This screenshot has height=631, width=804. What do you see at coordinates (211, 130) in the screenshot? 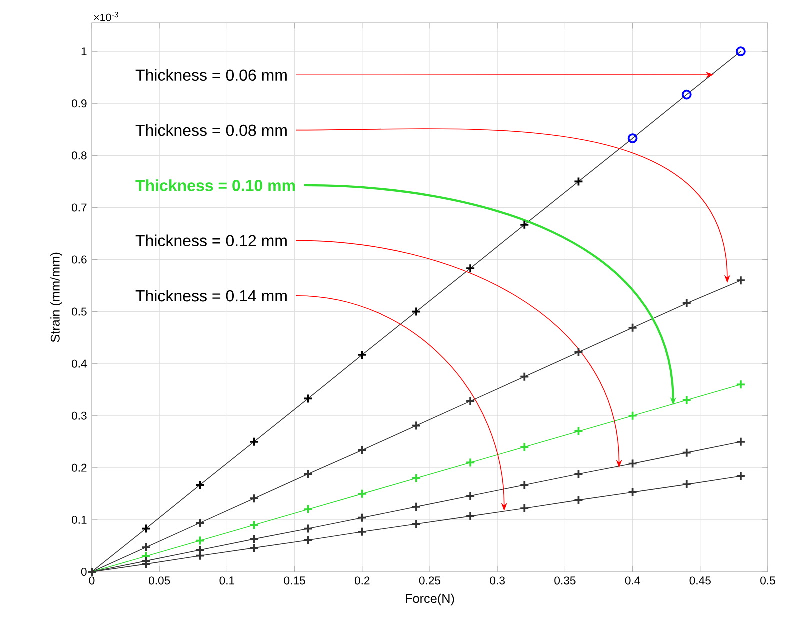
I see `annotation: Thickness = 0.08 mm` at bounding box center [211, 130].